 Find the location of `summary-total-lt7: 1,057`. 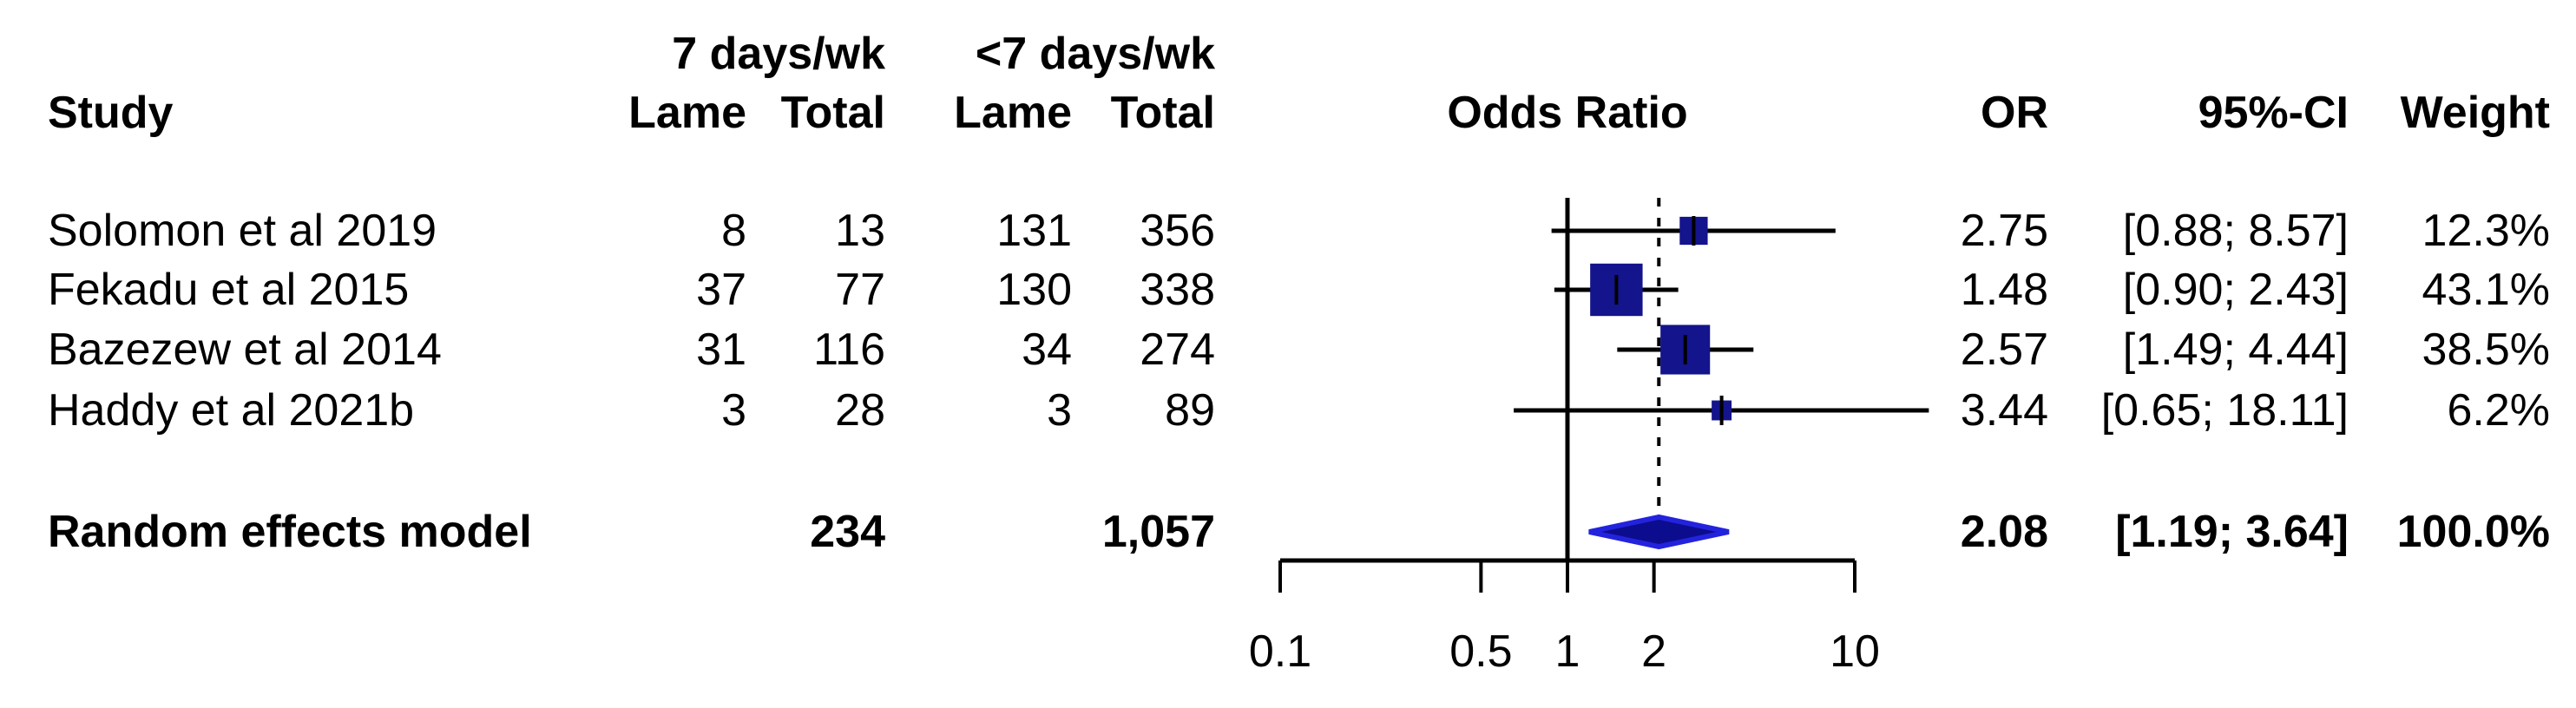

summary-total-lt7: 1,057 is located at coordinates (1158, 532).